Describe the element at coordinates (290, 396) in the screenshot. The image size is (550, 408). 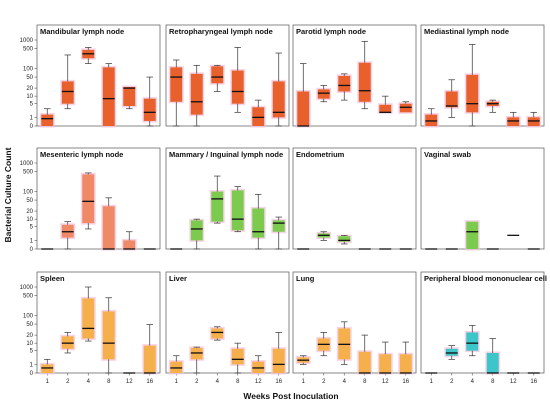
I see `x-axis-label: Weeks Post Inoculation` at that location.